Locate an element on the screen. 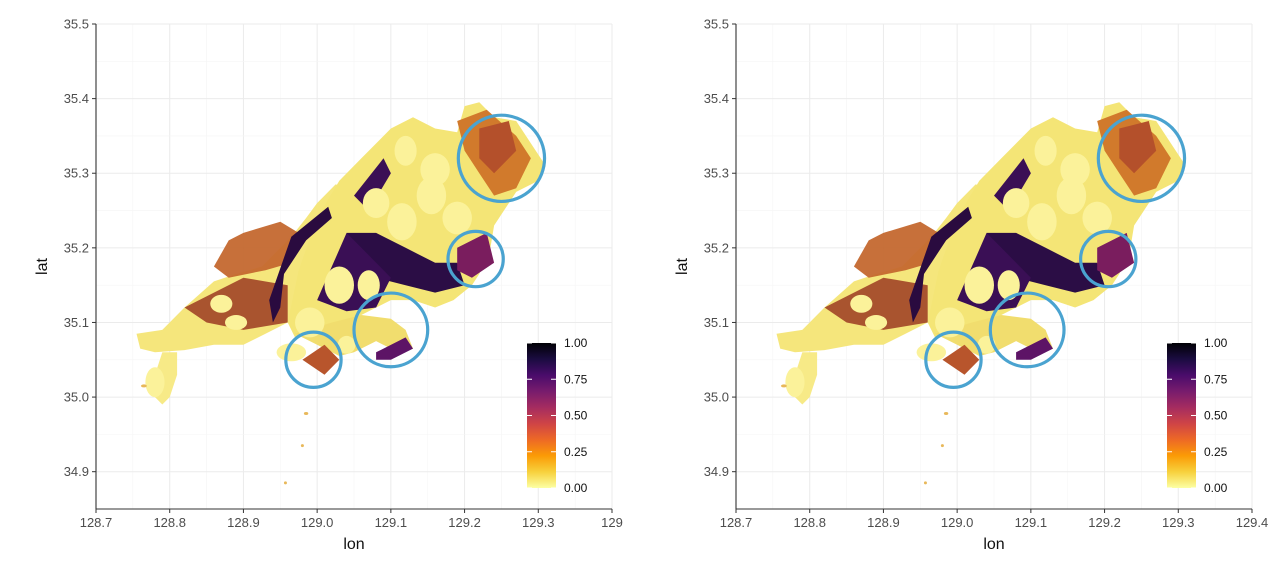 Image resolution: width=1283 pixels, height=561 pixels. colorbar-label: 0.25 is located at coordinates (576, 452).